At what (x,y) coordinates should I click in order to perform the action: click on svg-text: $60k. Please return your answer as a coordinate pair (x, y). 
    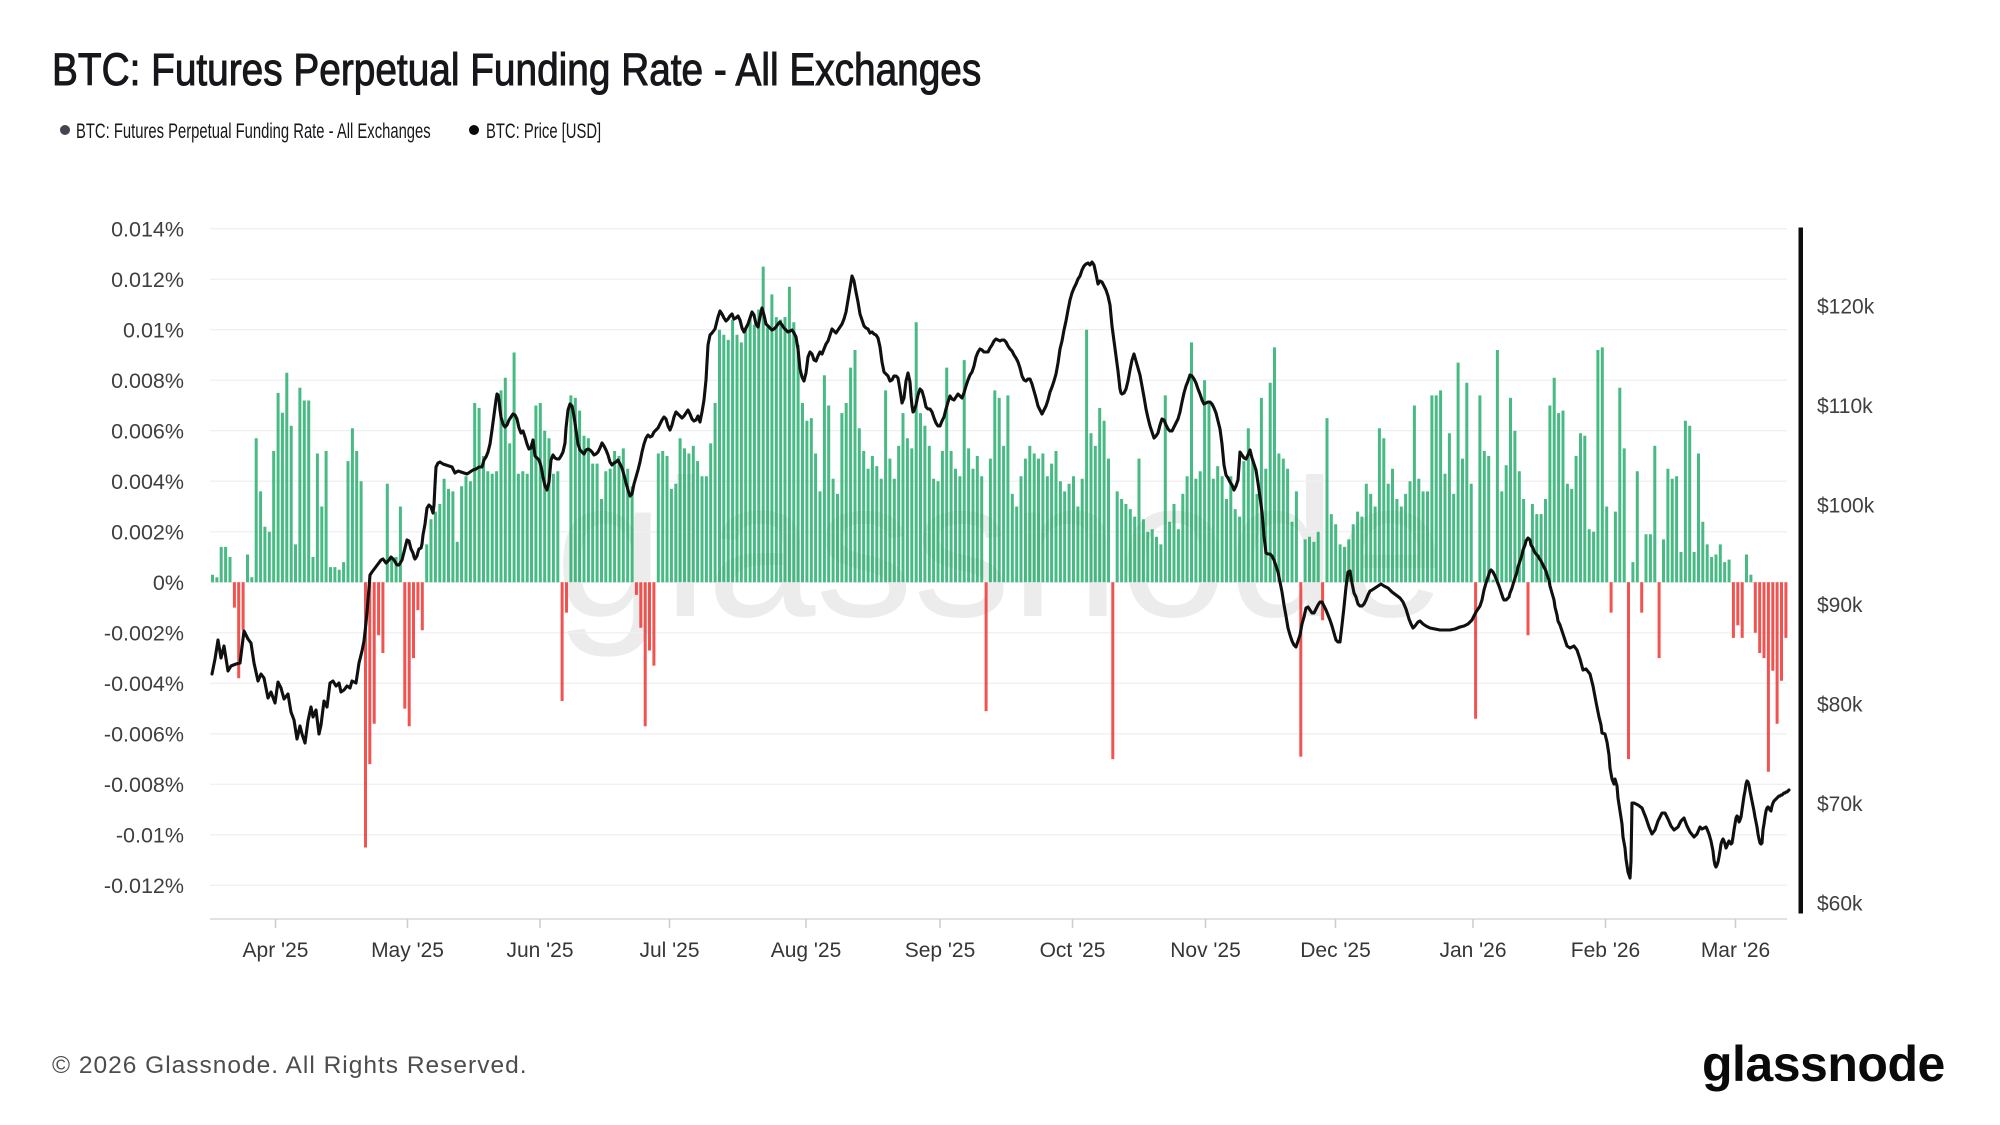
    Looking at the image, I should click on (1840, 903).